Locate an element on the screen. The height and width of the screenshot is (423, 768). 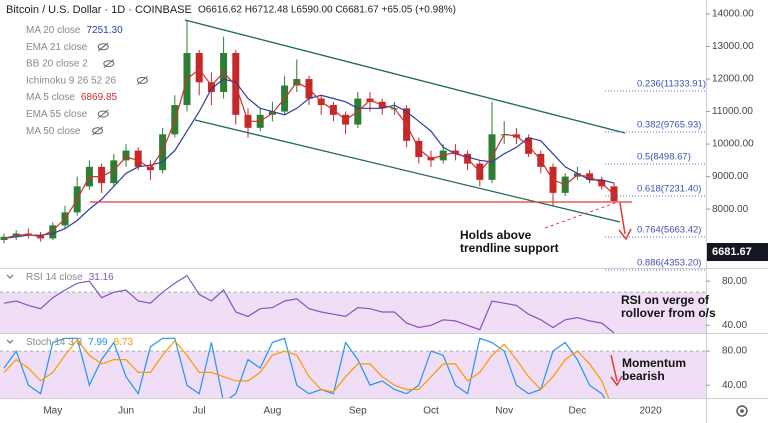
y-tick-label: 10000.00 is located at coordinates (733, 144).